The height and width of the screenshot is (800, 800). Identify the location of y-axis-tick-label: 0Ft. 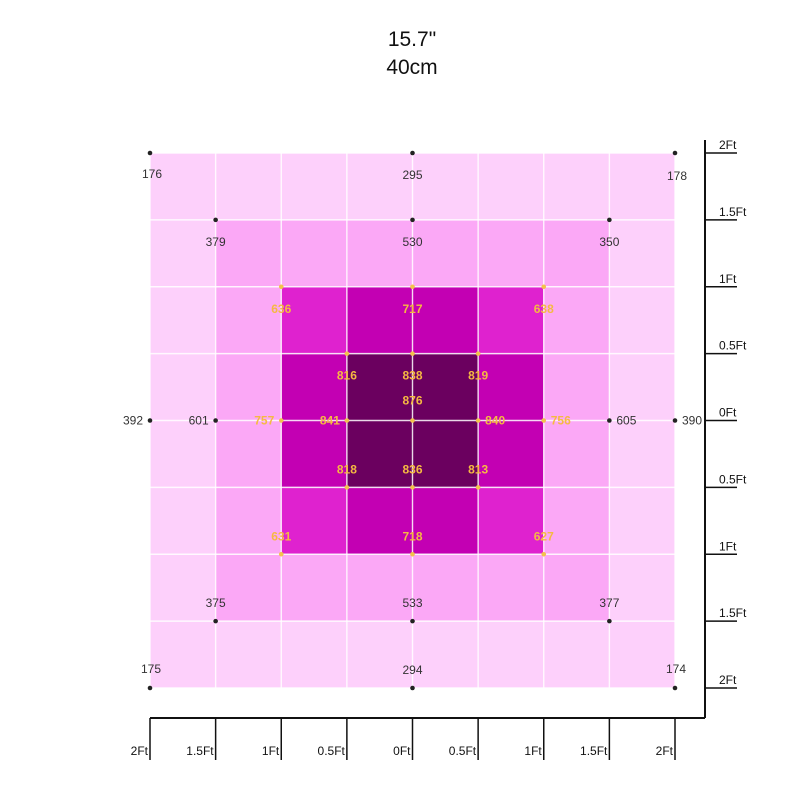
(728, 413).